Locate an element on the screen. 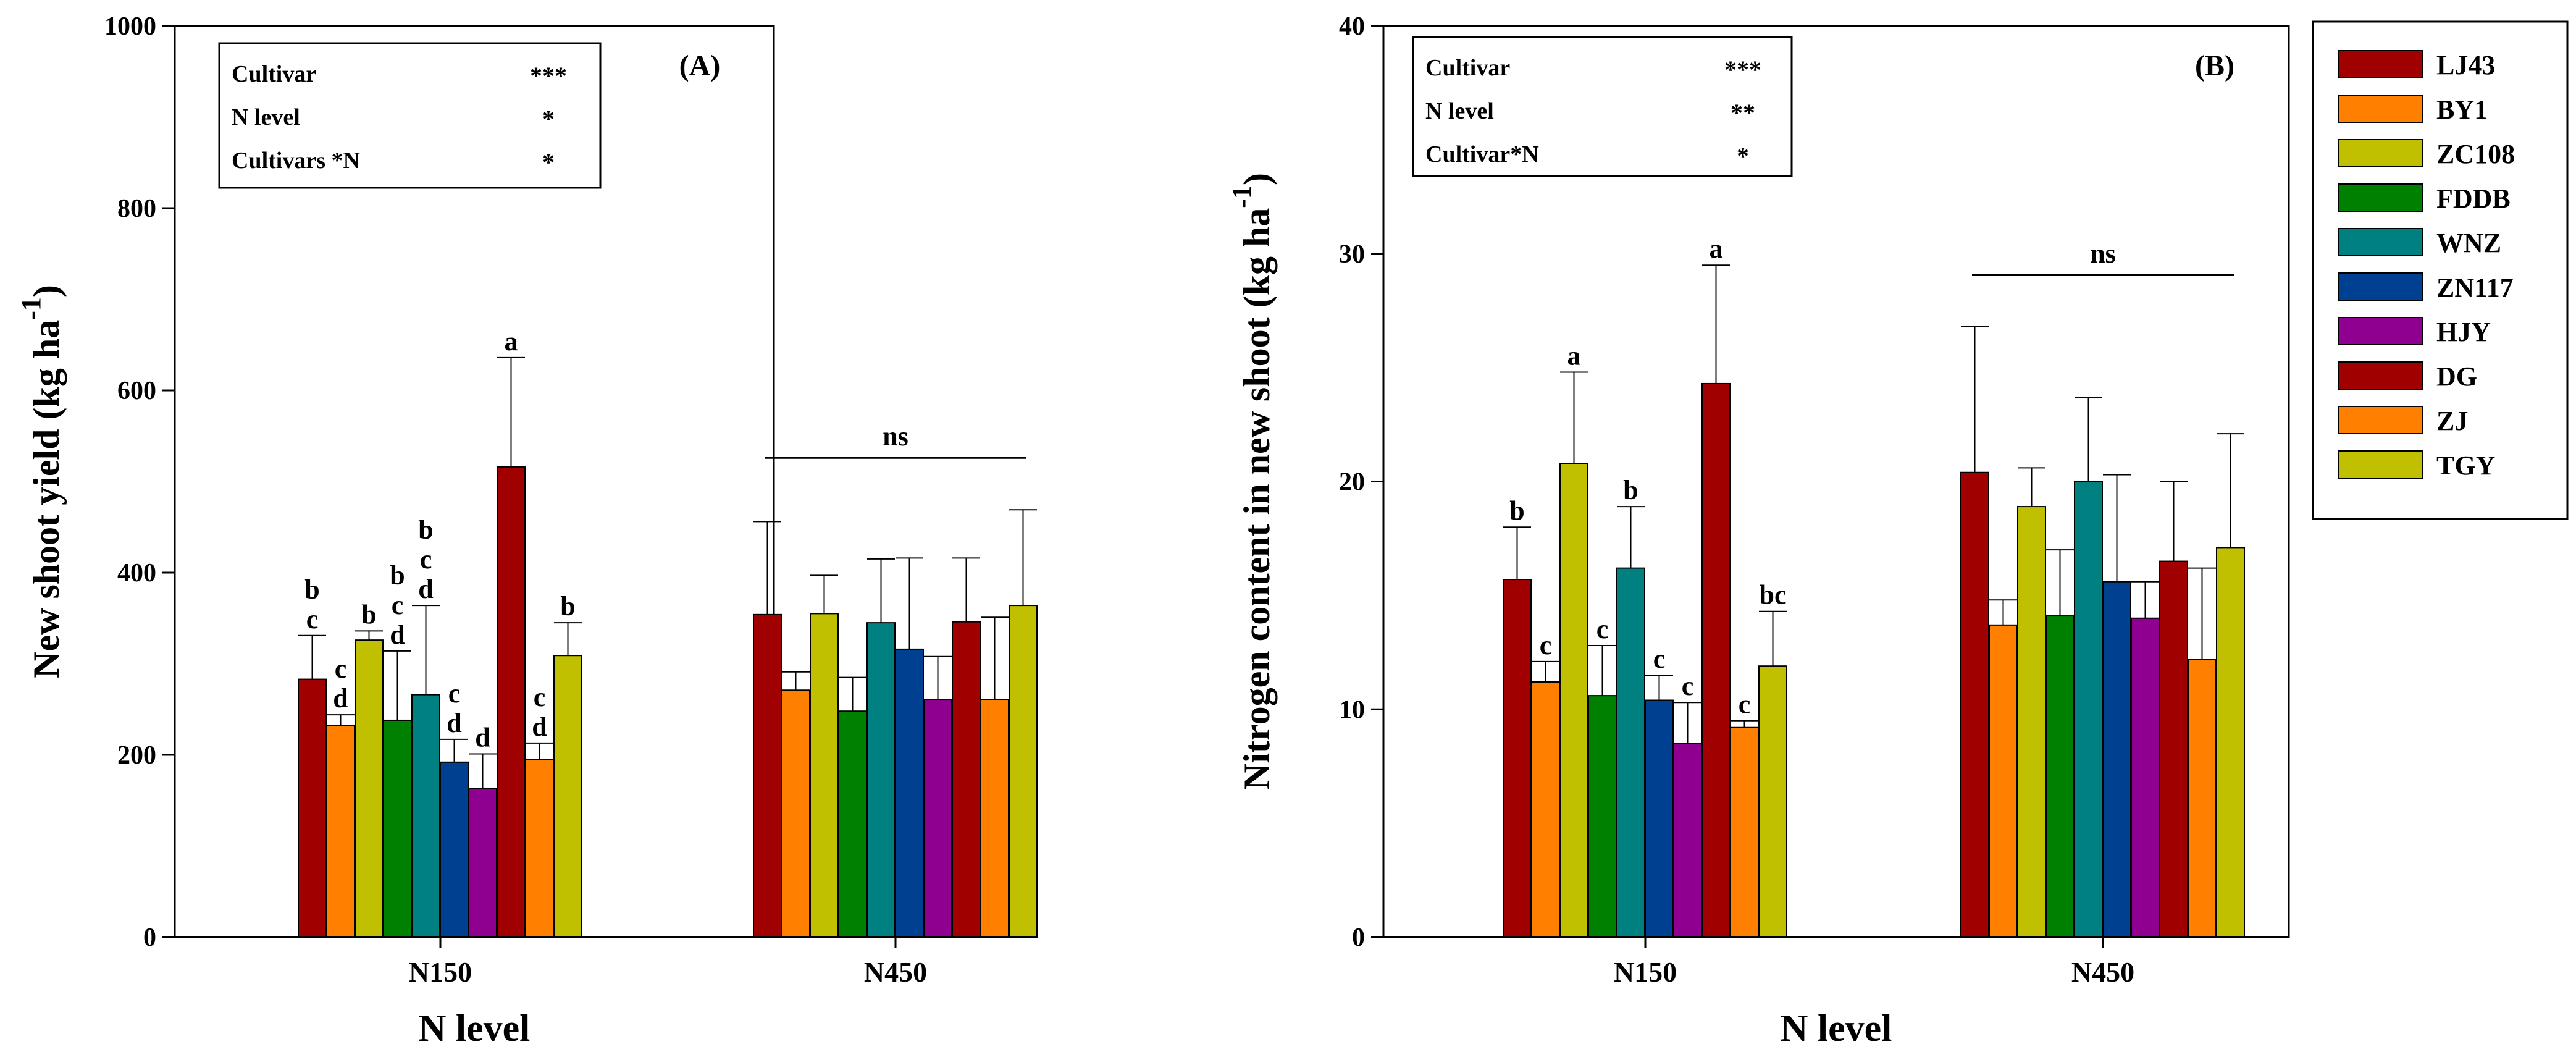 This screenshot has height=1052, width=2576. x-axis-title: N level is located at coordinates (1836, 1029).